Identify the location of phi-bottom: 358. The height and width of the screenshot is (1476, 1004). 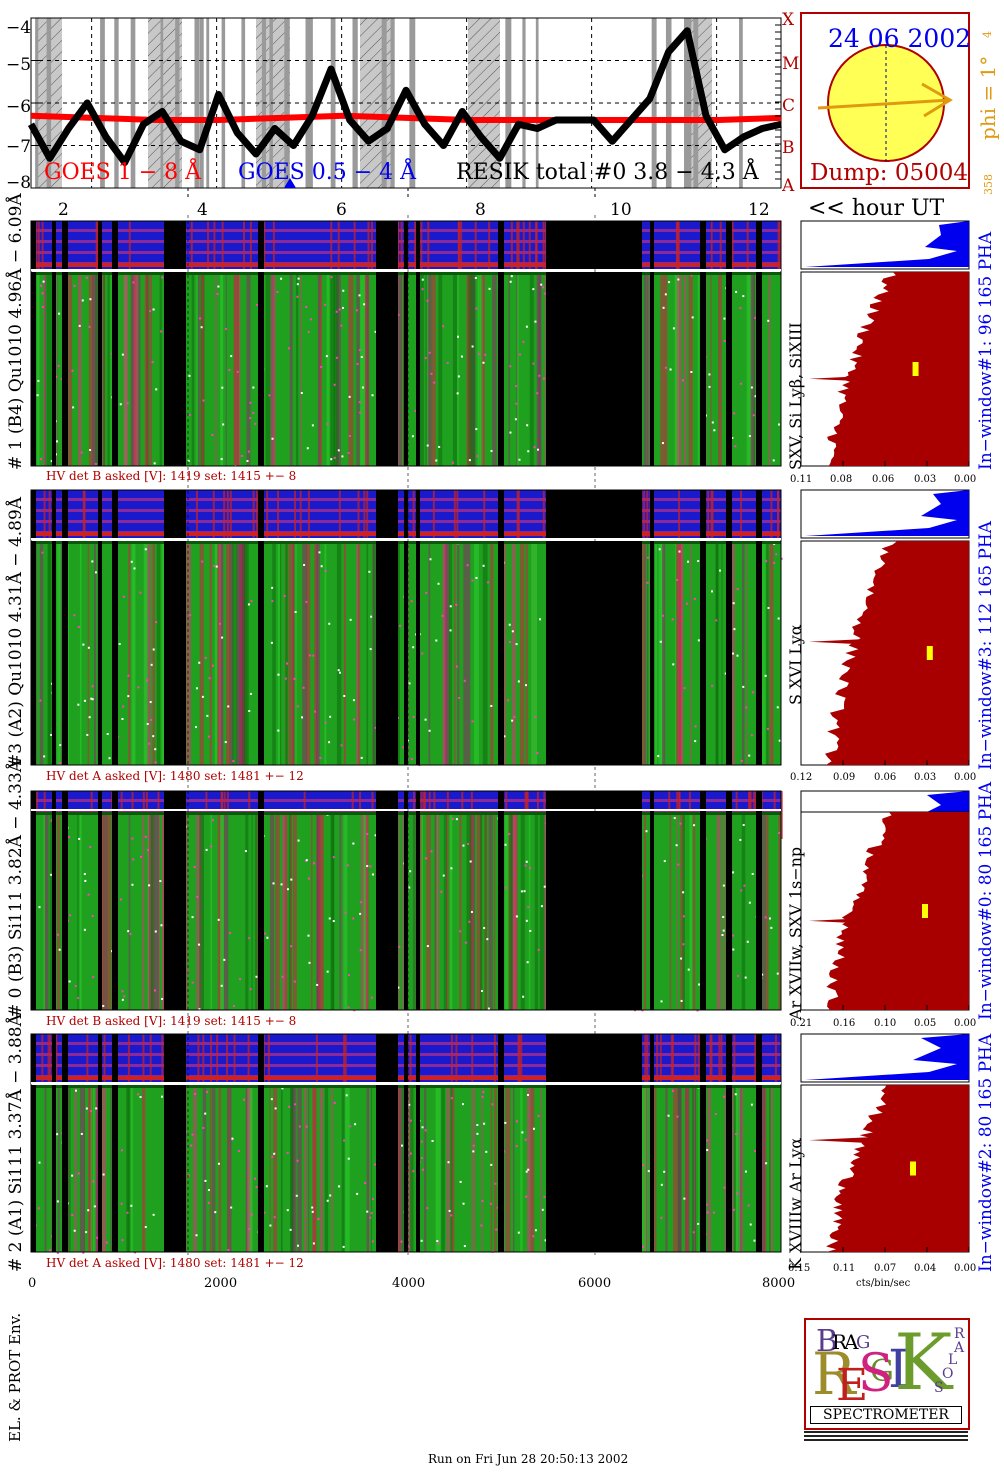
(988, 184).